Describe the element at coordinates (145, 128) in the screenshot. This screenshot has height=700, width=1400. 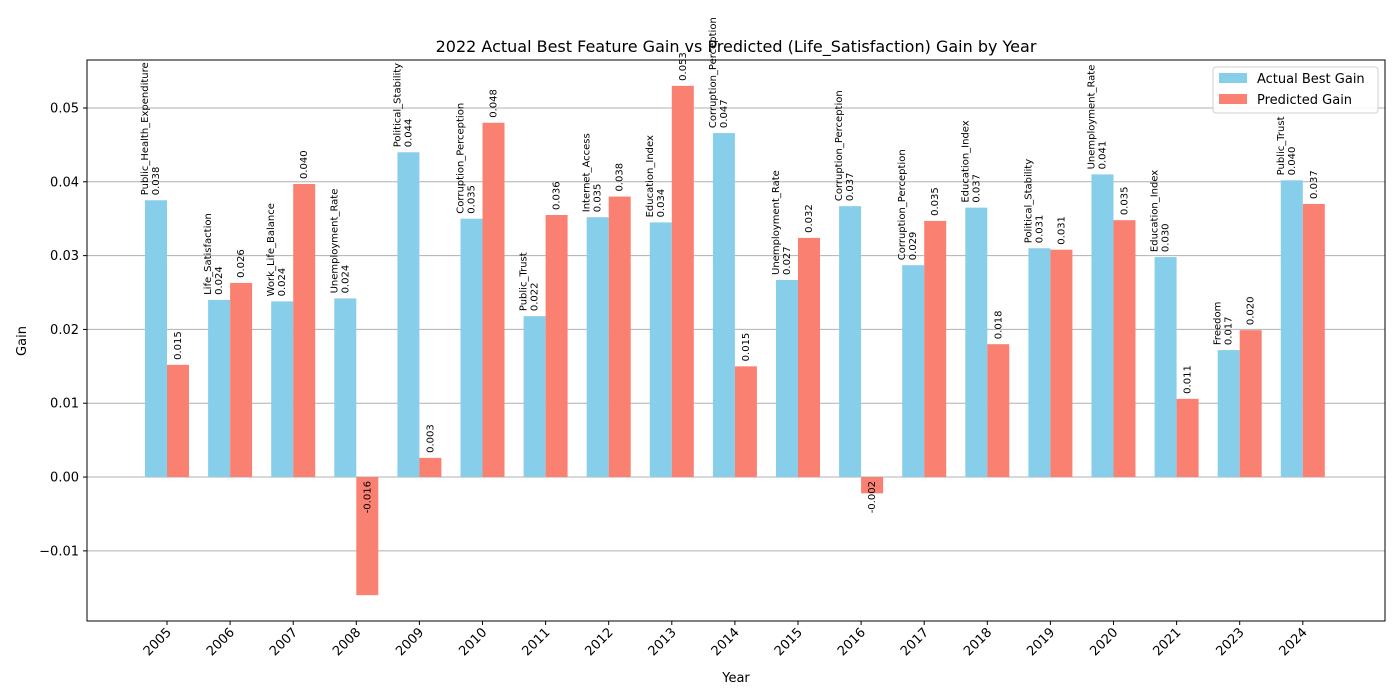
I see `feature-label: Public_Health_Expenditure` at that location.